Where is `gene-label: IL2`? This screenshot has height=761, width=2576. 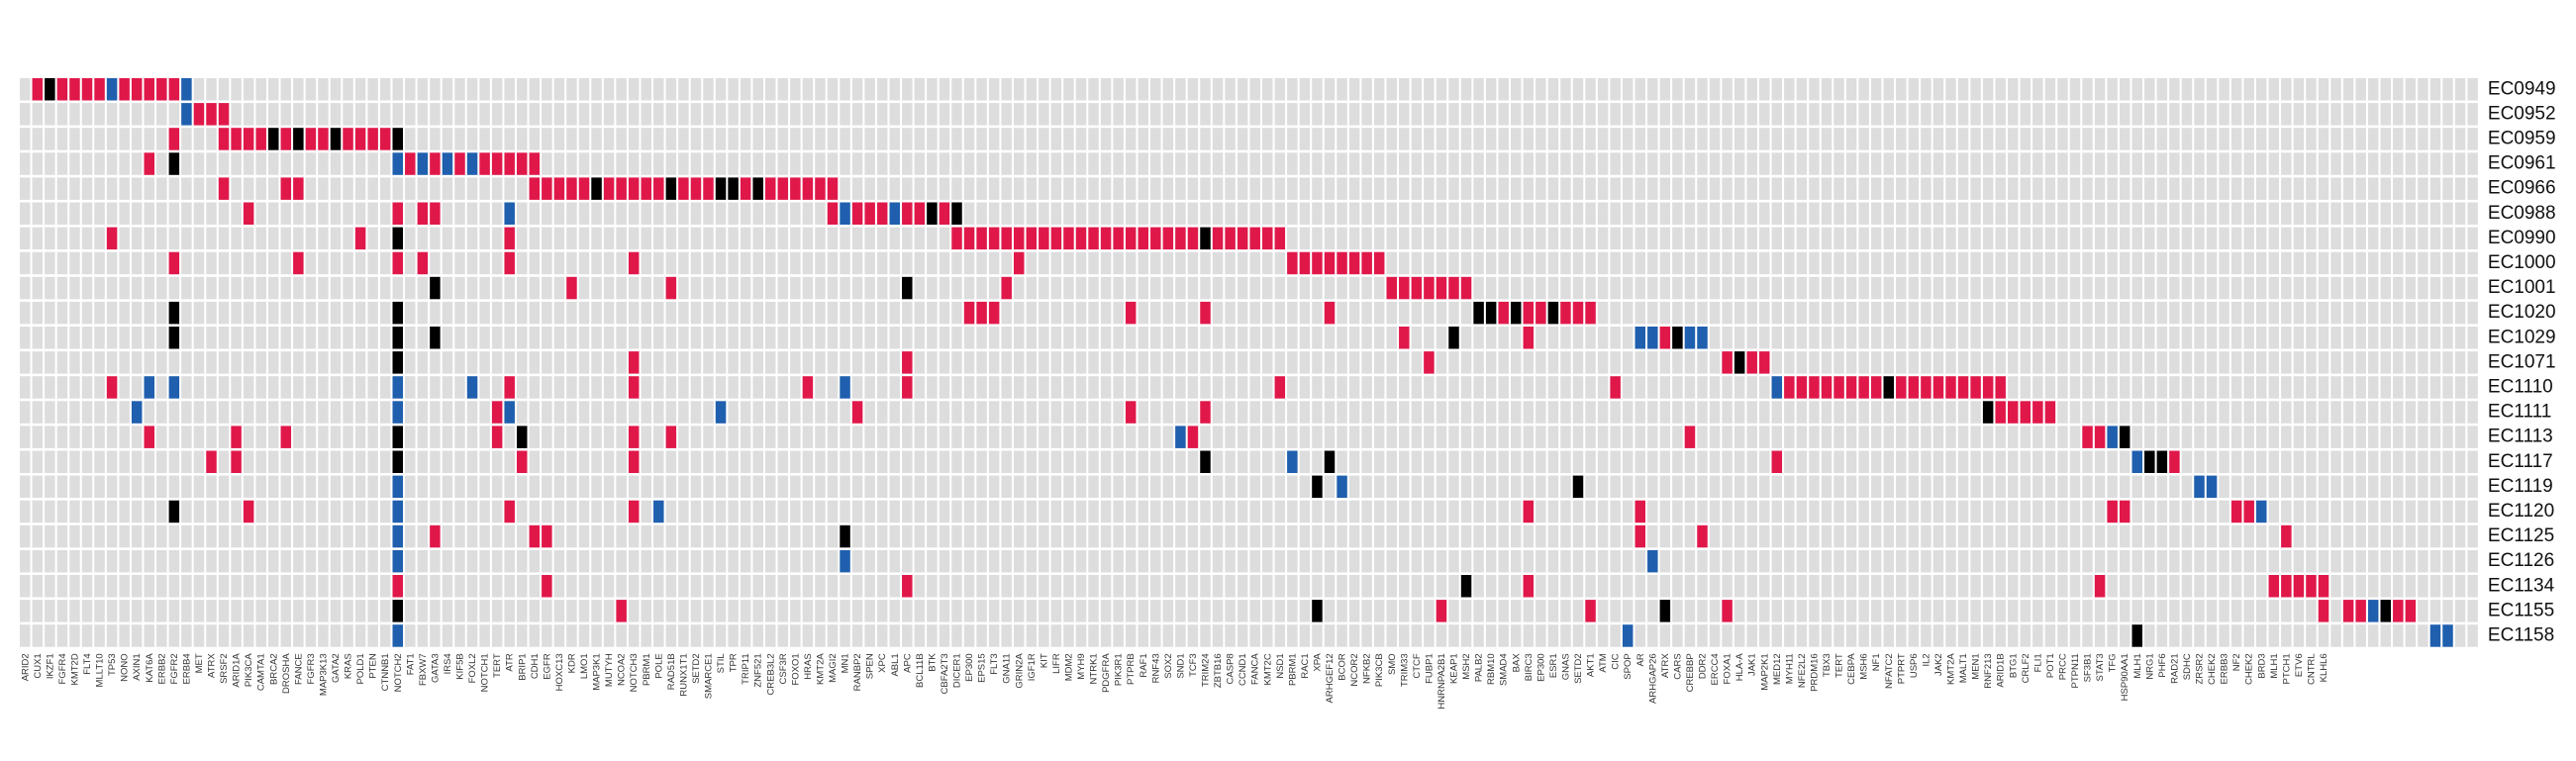 gene-label: IL2 is located at coordinates (1927, 660).